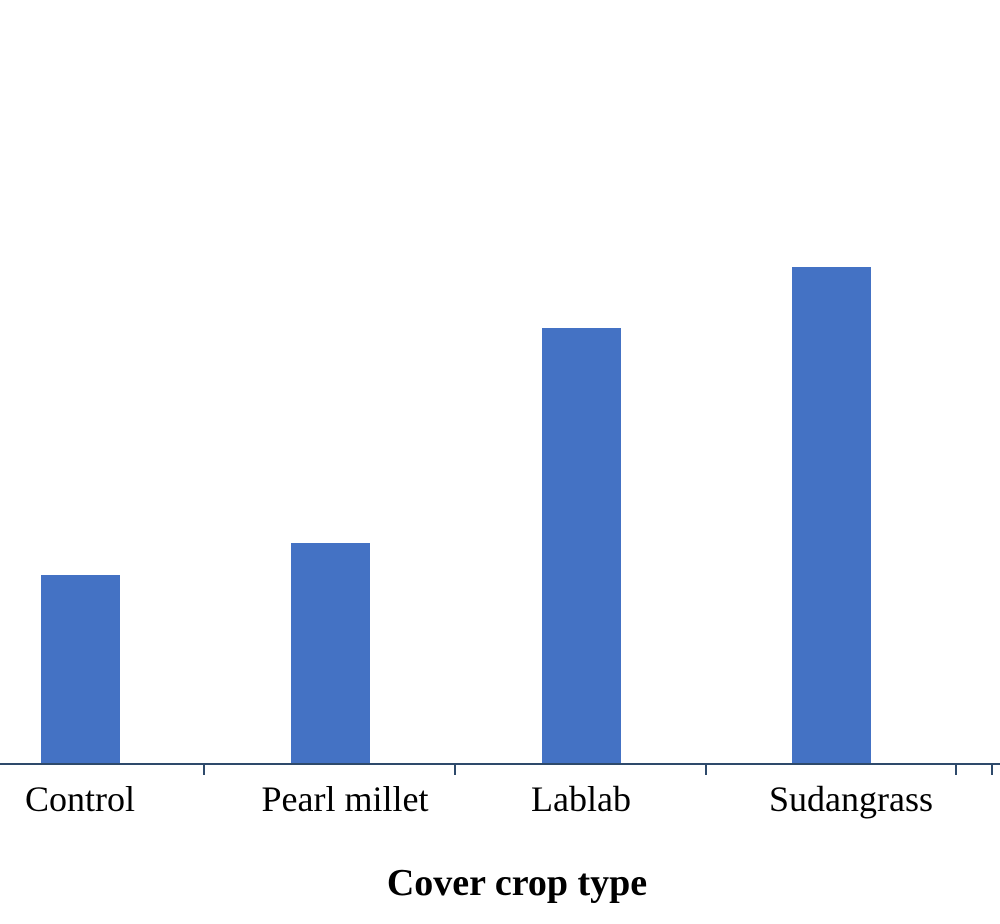  Describe the element at coordinates (500, 764) in the screenshot. I see `x-axis-line` at that location.